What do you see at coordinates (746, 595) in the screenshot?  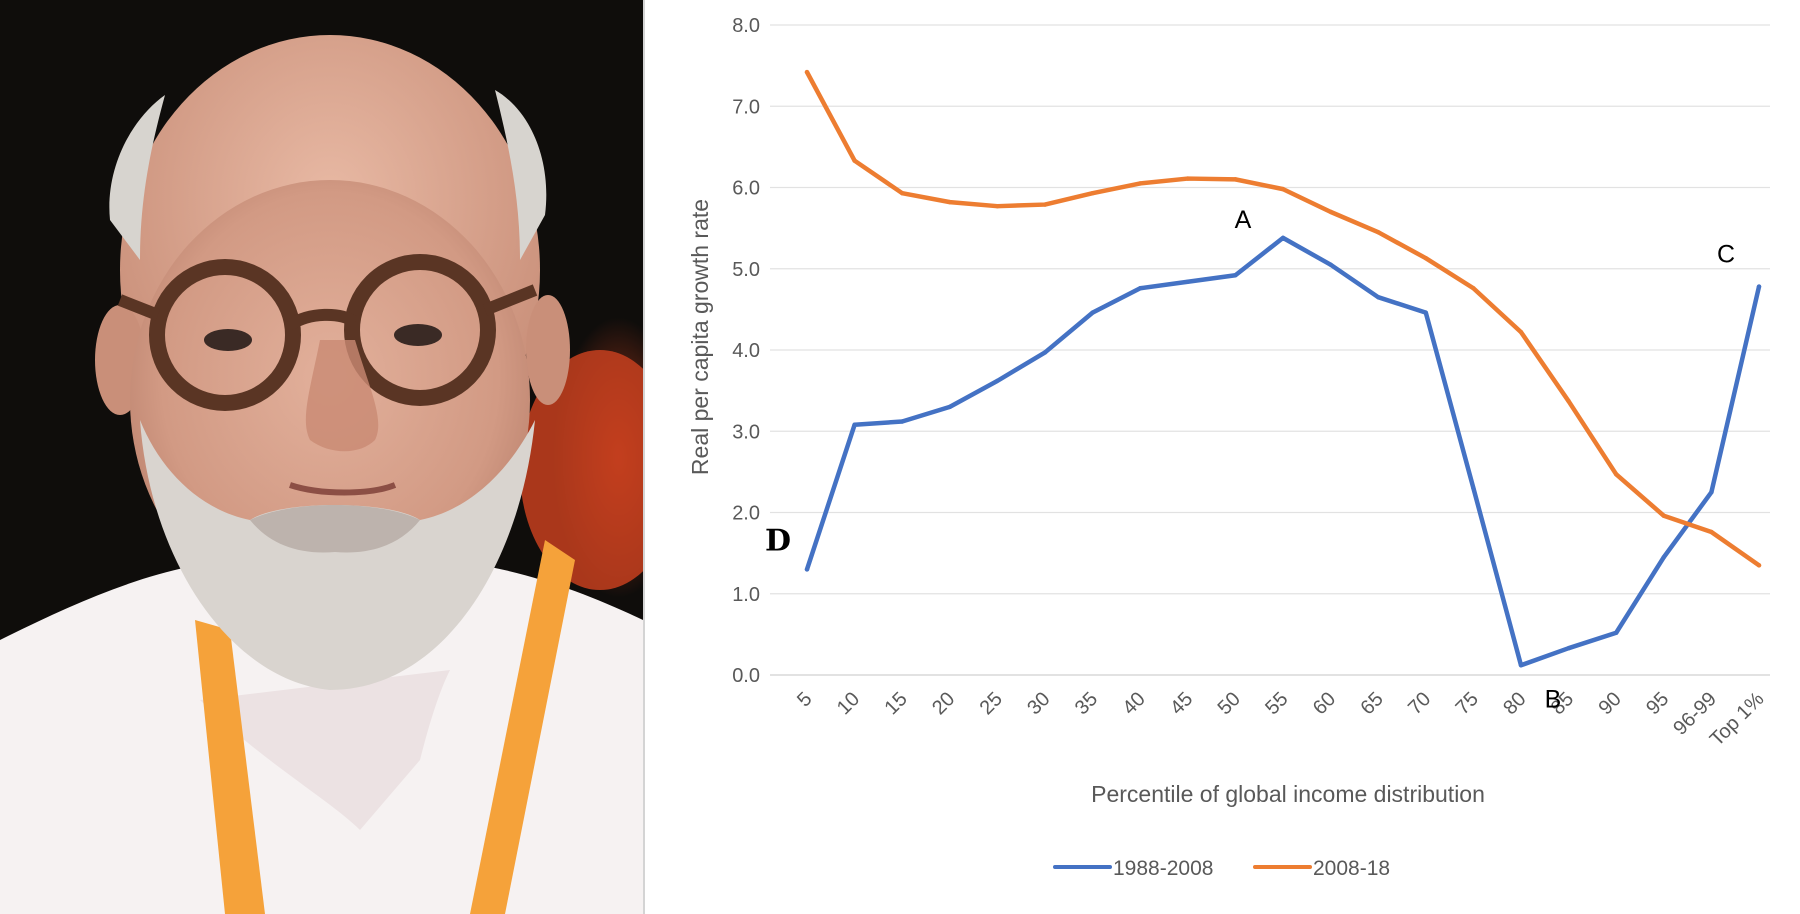 I see `y-tick-label: 1.0` at bounding box center [746, 595].